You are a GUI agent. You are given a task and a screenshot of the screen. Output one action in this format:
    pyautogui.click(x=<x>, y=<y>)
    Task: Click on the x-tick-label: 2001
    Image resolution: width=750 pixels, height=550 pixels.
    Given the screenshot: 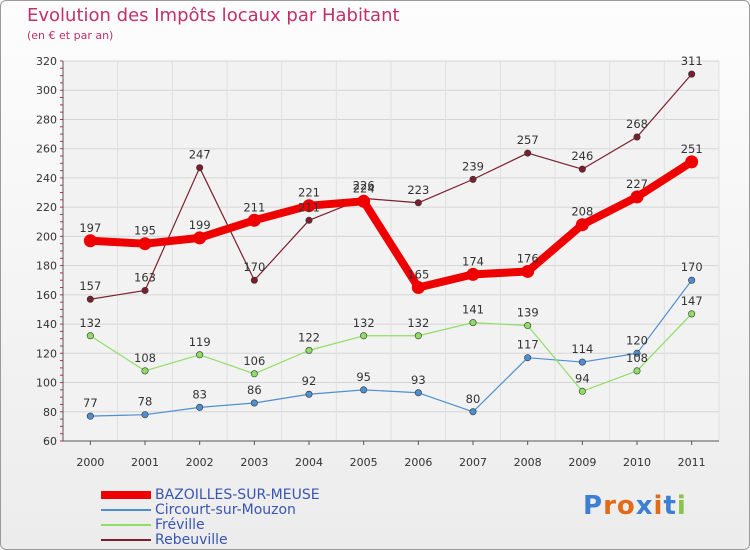 What is the action you would take?
    pyautogui.click(x=145, y=462)
    